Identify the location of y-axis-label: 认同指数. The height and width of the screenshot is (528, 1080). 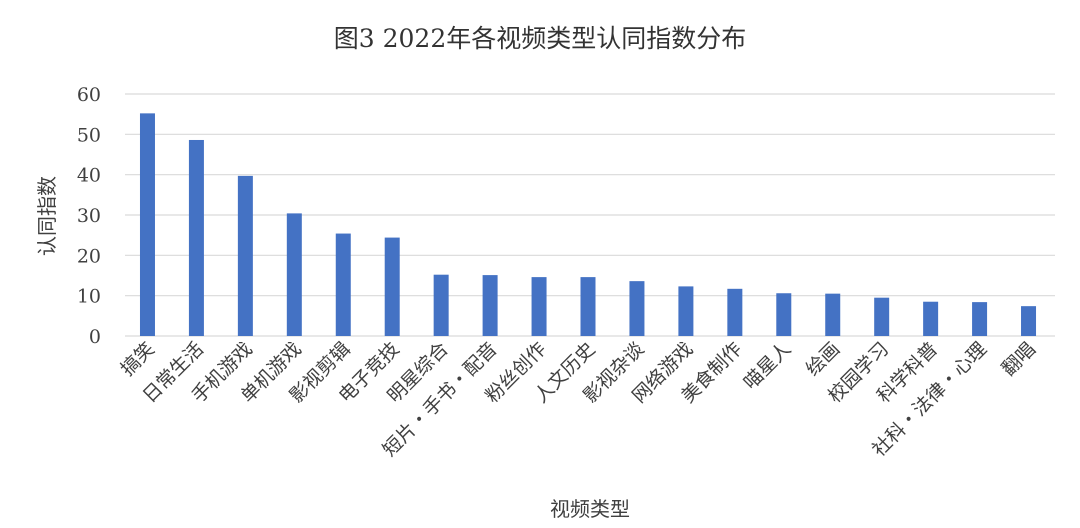
(47, 216).